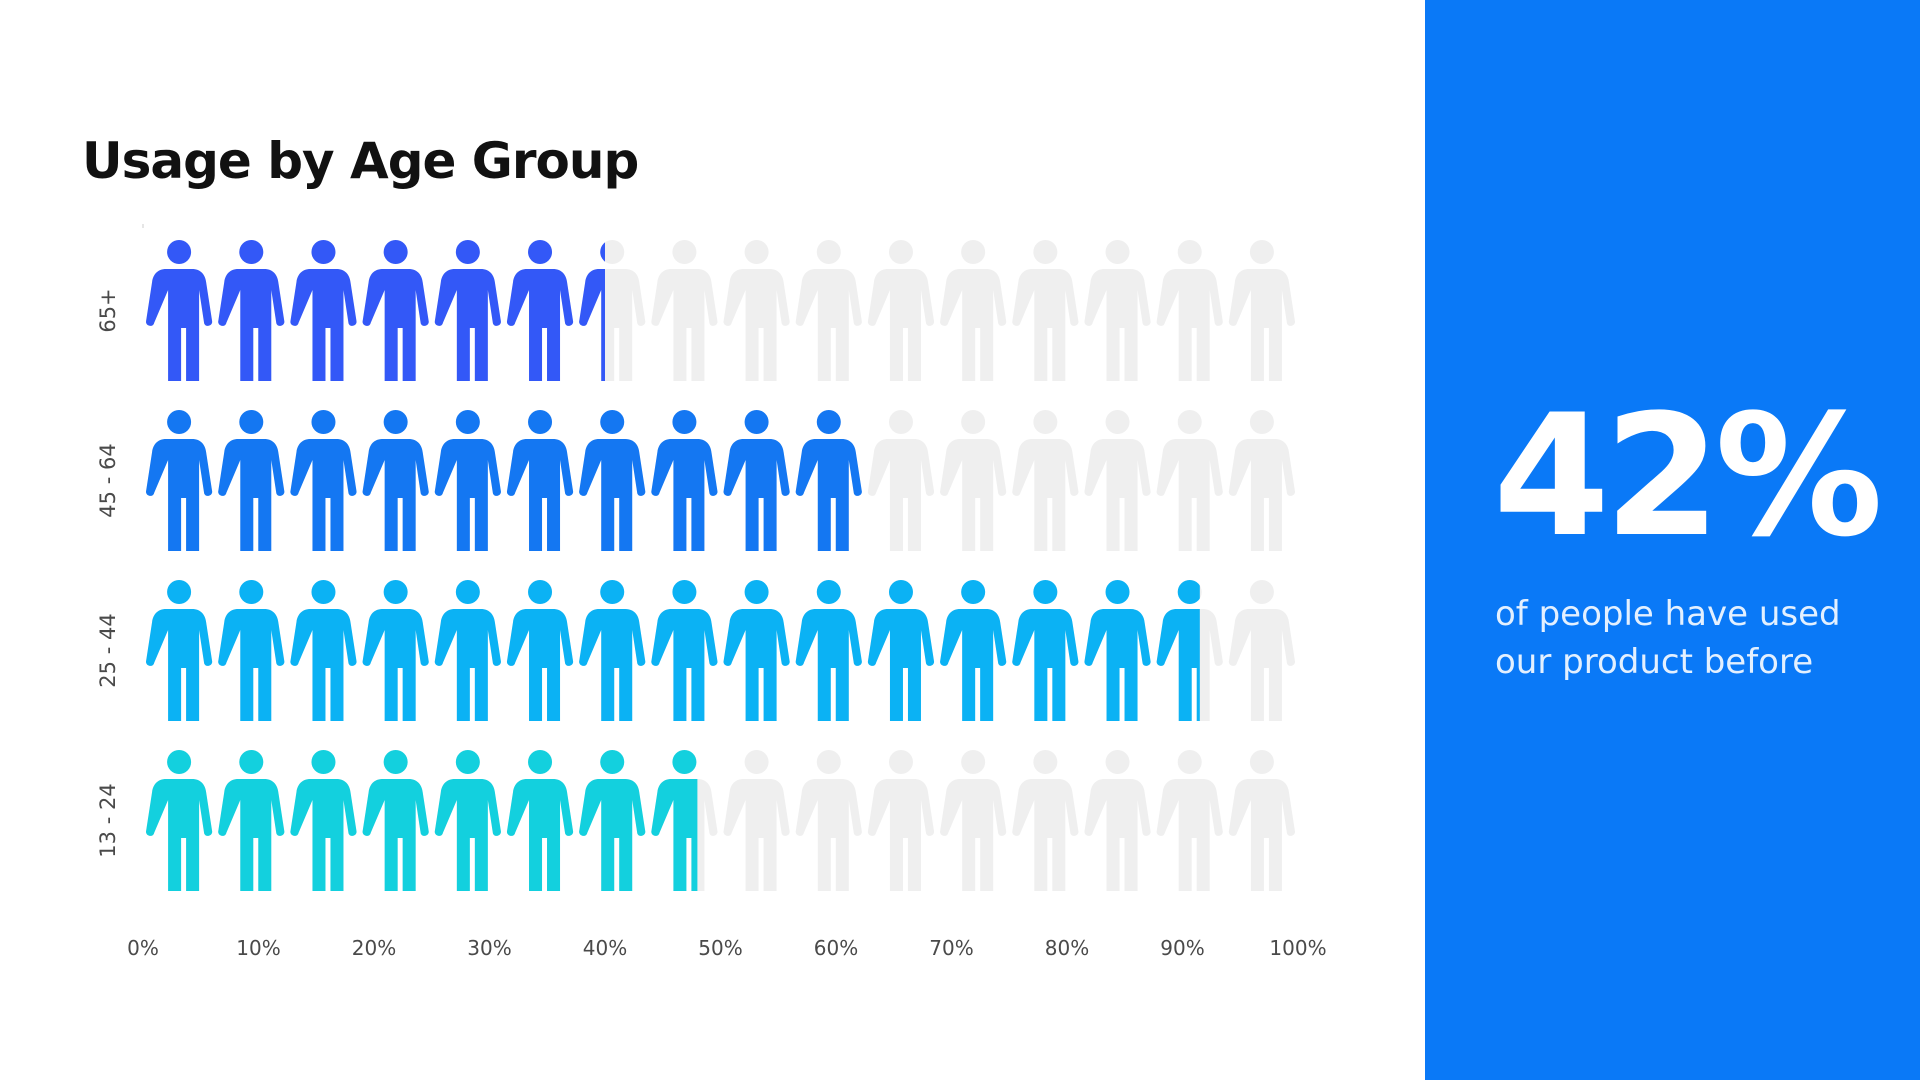  Describe the element at coordinates (720, 948) in the screenshot. I see `x-tick-label: 50%` at that location.